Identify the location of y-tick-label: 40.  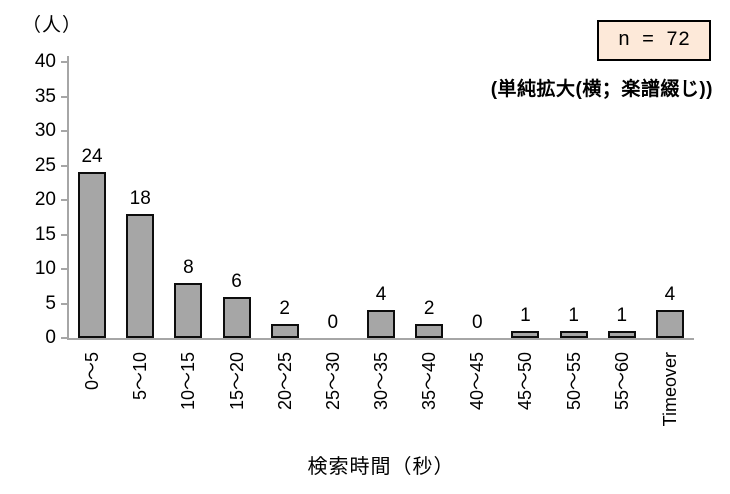
(45, 61).